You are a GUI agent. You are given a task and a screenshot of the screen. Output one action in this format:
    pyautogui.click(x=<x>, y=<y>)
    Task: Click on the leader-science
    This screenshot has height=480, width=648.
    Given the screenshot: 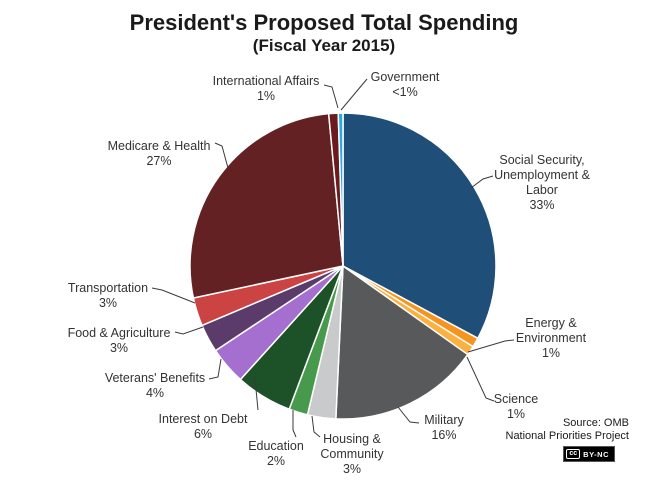 What is the action you would take?
    pyautogui.click(x=480, y=379)
    